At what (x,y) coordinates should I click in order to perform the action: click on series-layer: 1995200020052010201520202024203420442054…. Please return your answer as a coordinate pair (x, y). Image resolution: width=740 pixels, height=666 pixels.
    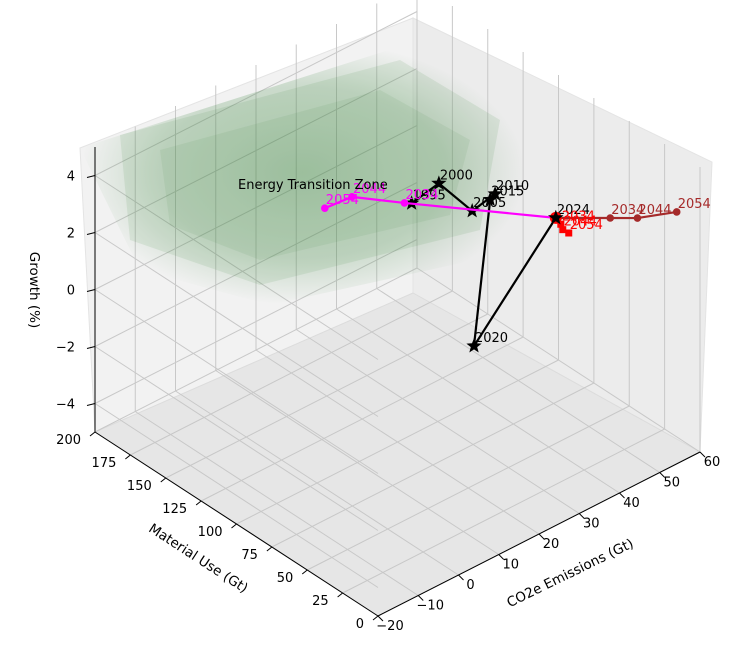
    Looking at the image, I should click on (516, 260).